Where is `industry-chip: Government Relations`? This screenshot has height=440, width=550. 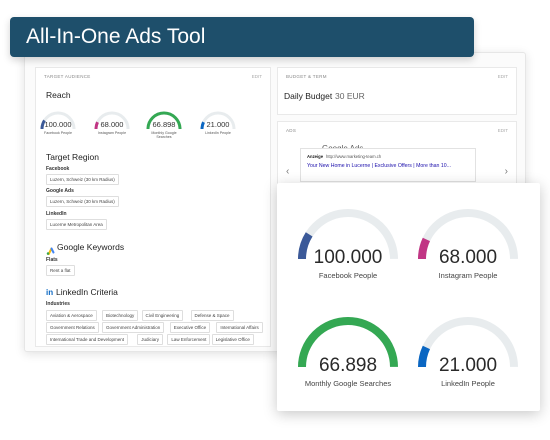
industry-chip: Government Relations is located at coordinates (72, 327).